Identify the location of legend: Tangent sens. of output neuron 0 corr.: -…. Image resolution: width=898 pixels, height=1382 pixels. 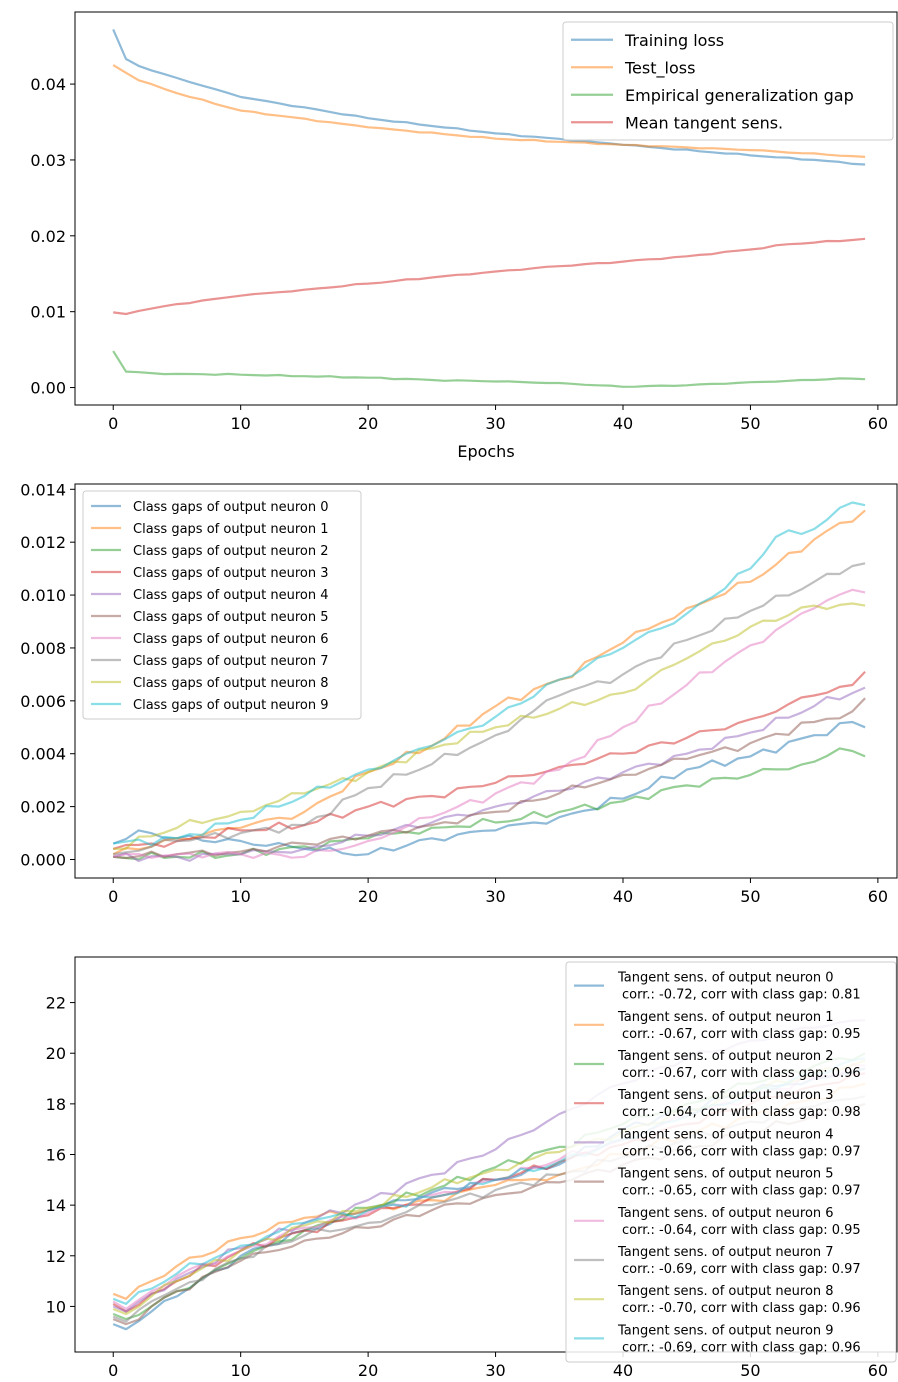
(731, 1162).